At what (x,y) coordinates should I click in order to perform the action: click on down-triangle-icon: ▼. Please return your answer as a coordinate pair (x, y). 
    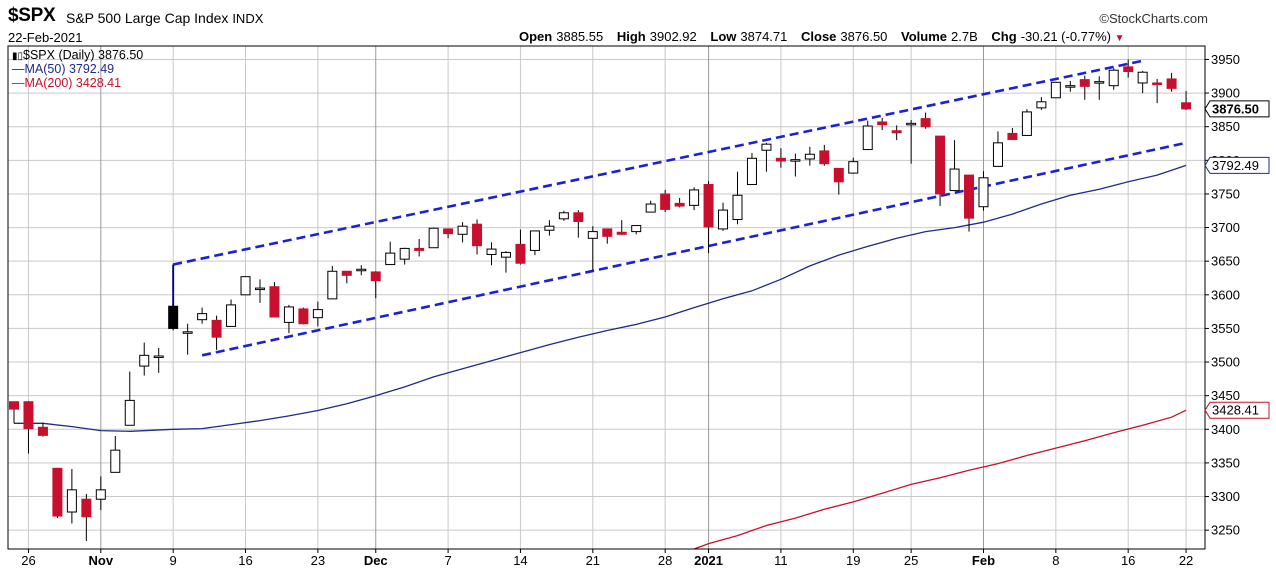
    Looking at the image, I should click on (1119, 38).